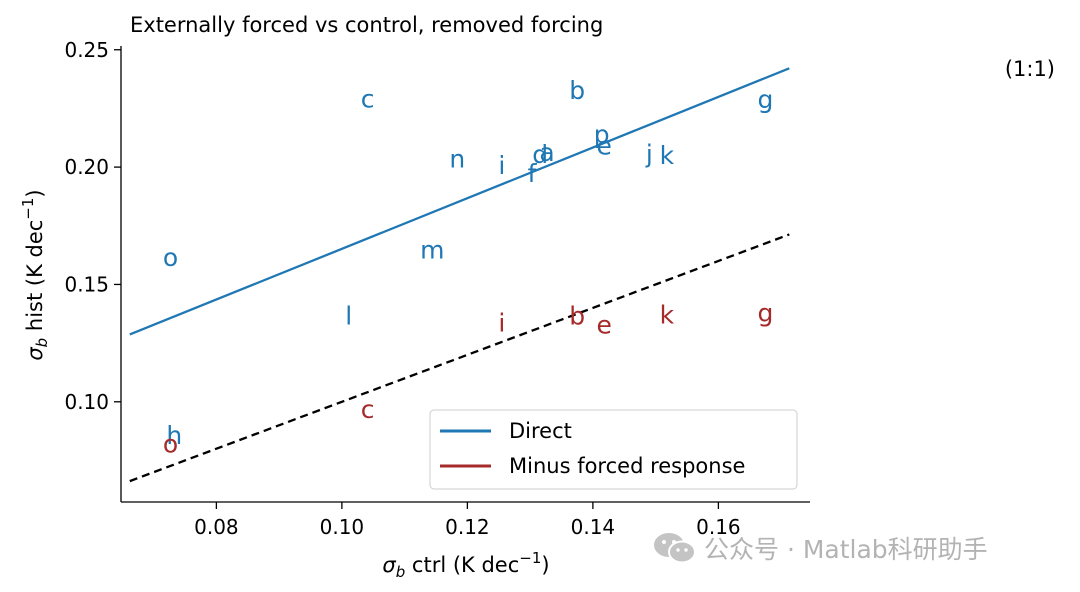  What do you see at coordinates (501, 165) in the screenshot?
I see `direct-point-i: i` at bounding box center [501, 165].